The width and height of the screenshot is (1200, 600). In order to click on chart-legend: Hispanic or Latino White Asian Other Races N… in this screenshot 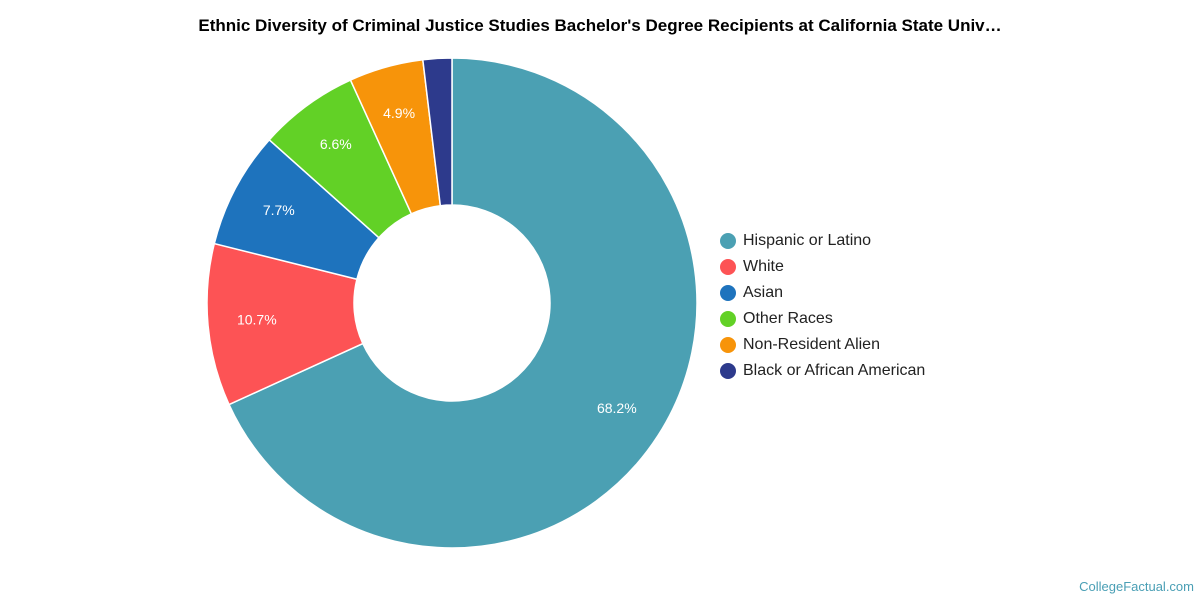, I will do `click(822, 306)`.